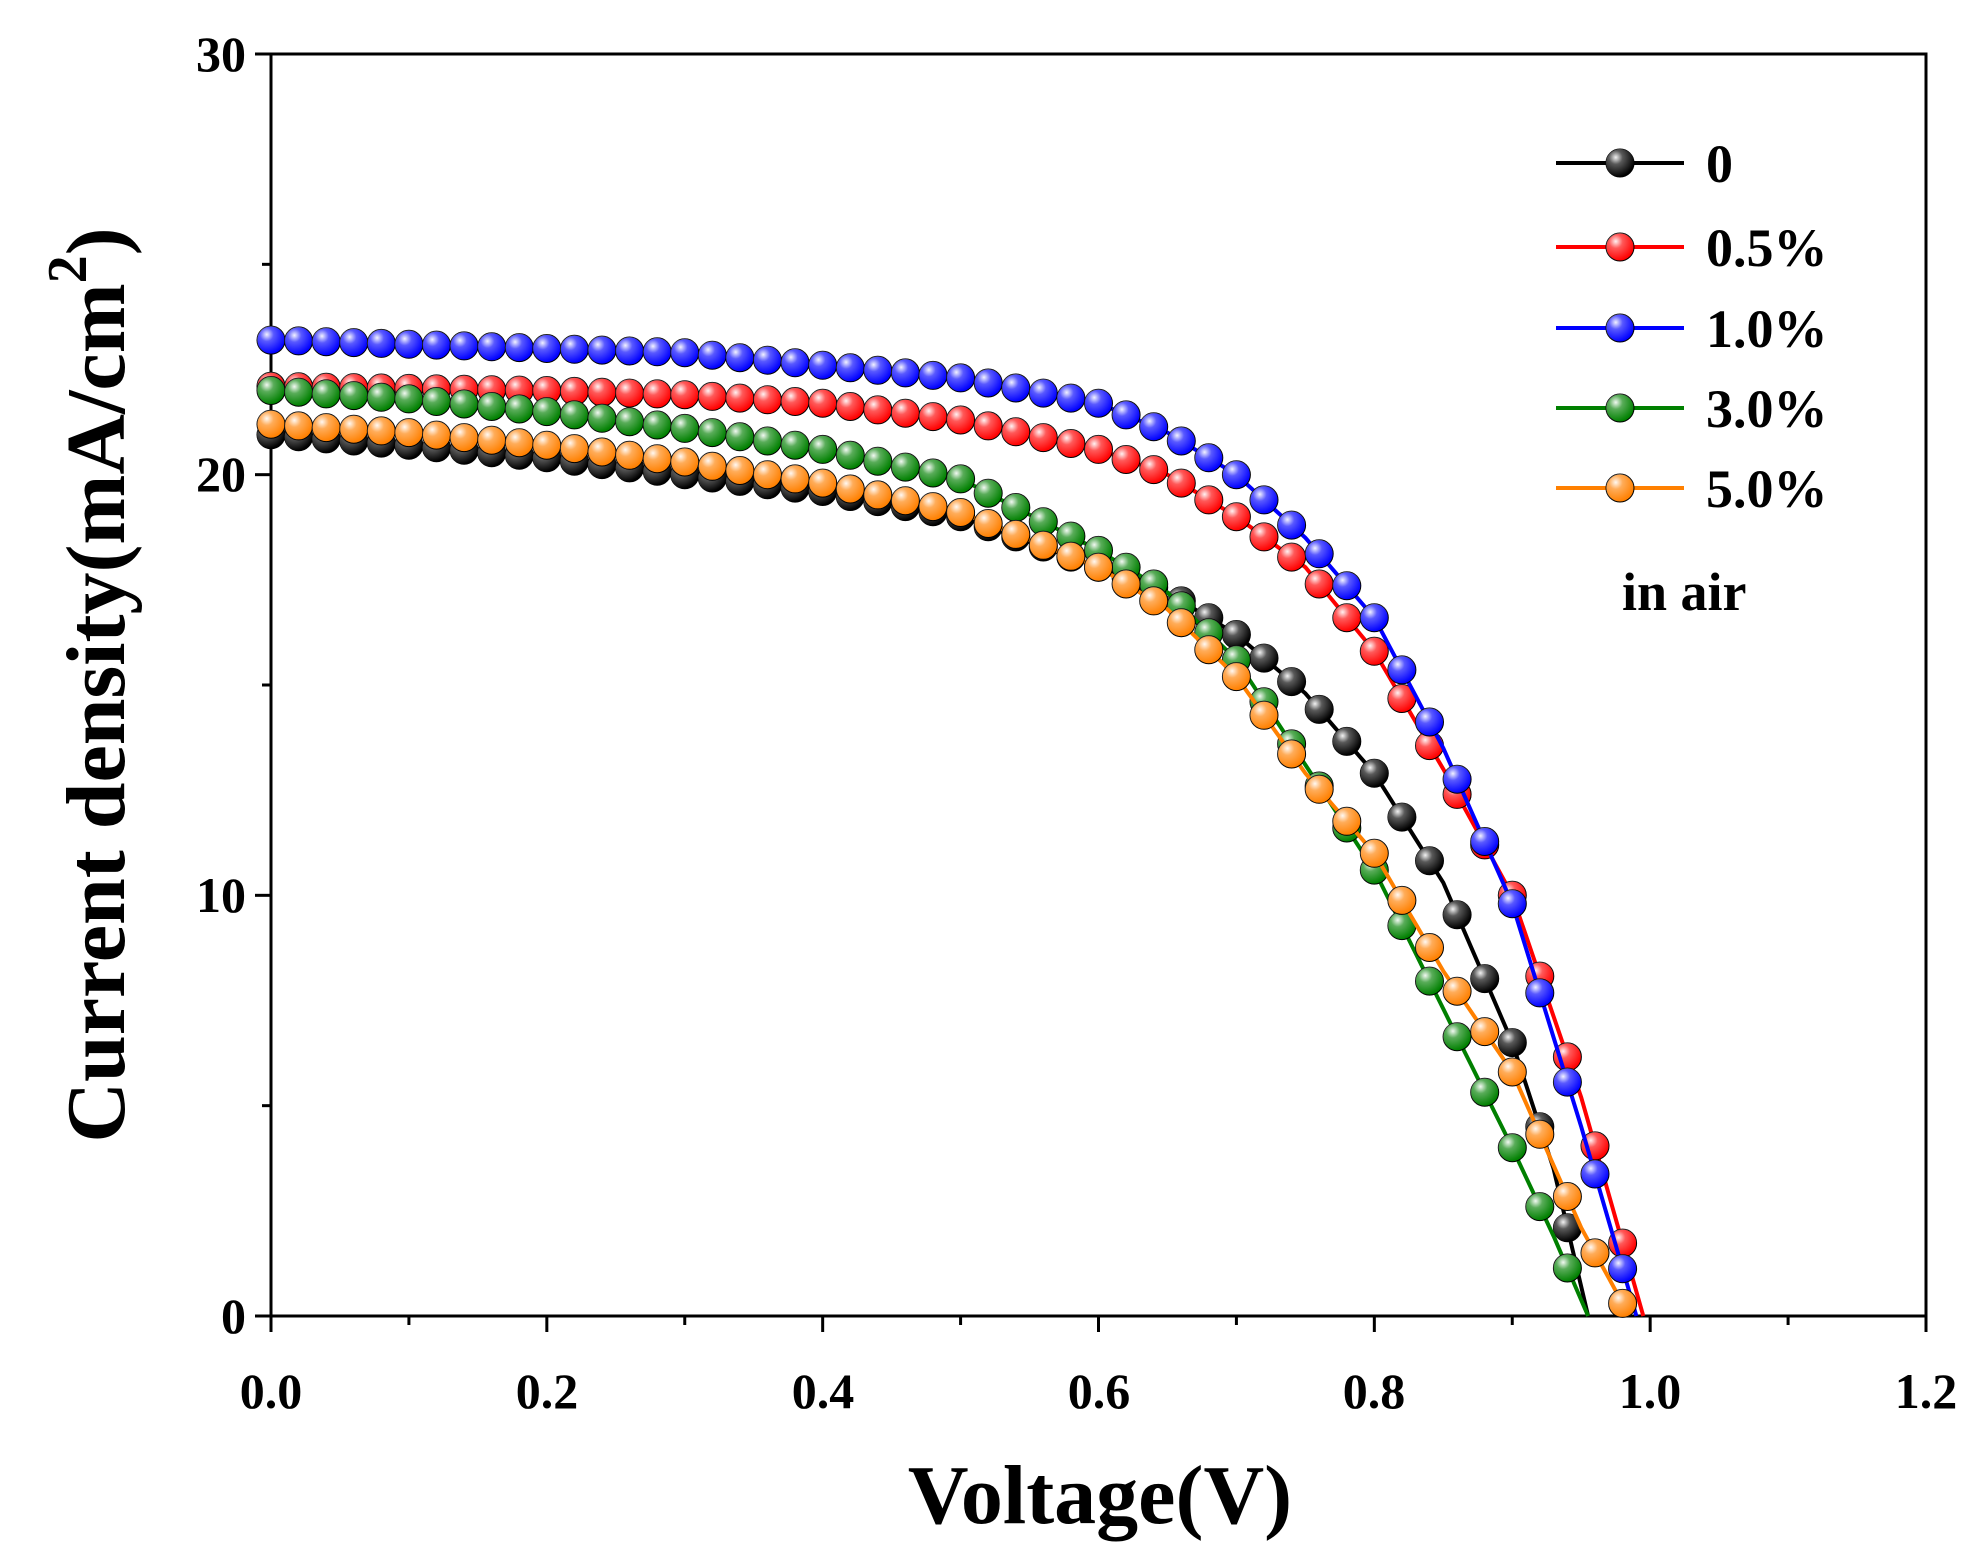 Image resolution: width=1979 pixels, height=1554 pixels. I want to click on legend-label: 5.0%, so click(1767, 489).